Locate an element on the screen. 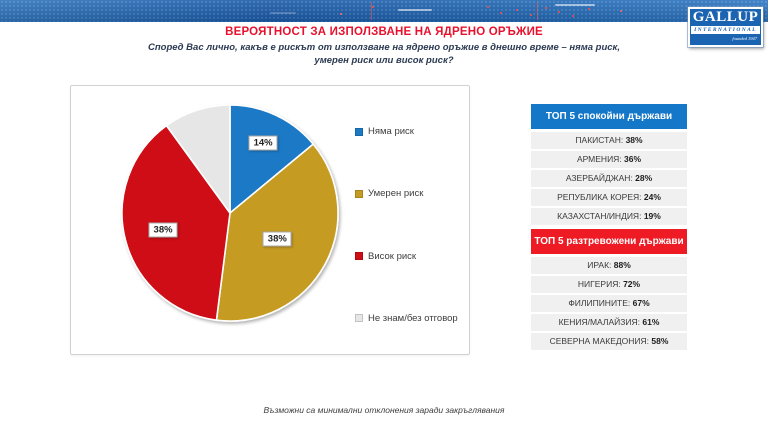  pie-slice-Няма риск is located at coordinates (272, 159).